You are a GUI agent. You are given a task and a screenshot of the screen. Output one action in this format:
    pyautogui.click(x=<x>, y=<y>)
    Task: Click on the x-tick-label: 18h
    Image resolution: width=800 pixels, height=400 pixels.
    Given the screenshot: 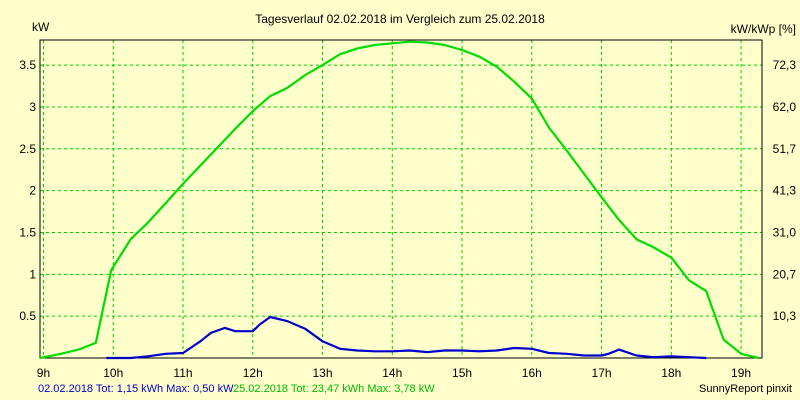 What is the action you would take?
    pyautogui.click(x=671, y=373)
    